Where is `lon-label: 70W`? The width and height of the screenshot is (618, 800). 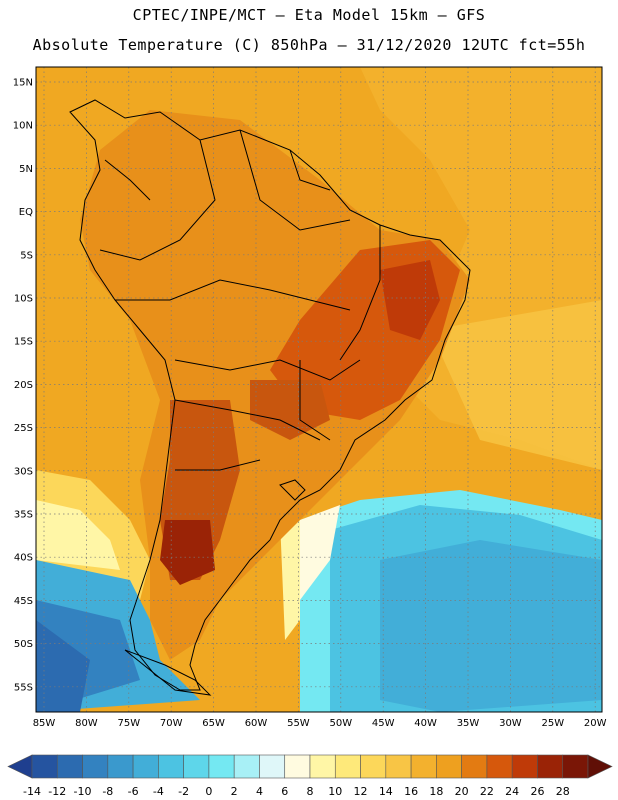 lon-label: 70W is located at coordinates (171, 723).